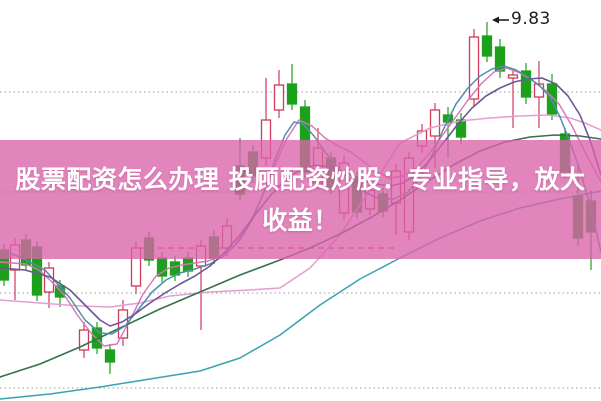 This screenshot has height=401, width=601. What do you see at coordinates (300, 179) in the screenshot?
I see `banner-title-line1: 股票配资怎么办理 投顾配资炒股：专业指导，放大` at bounding box center [300, 179].